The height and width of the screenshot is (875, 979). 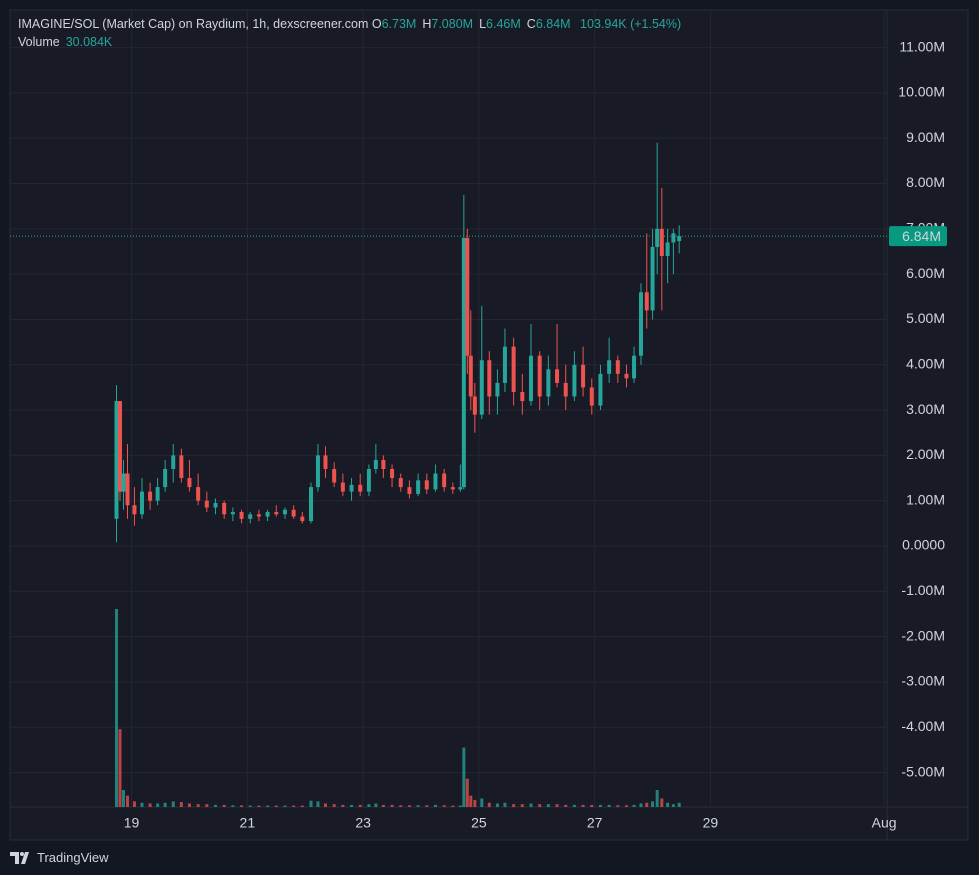 What do you see at coordinates (89, 42) in the screenshot?
I see `volume-value: 30.084K` at bounding box center [89, 42].